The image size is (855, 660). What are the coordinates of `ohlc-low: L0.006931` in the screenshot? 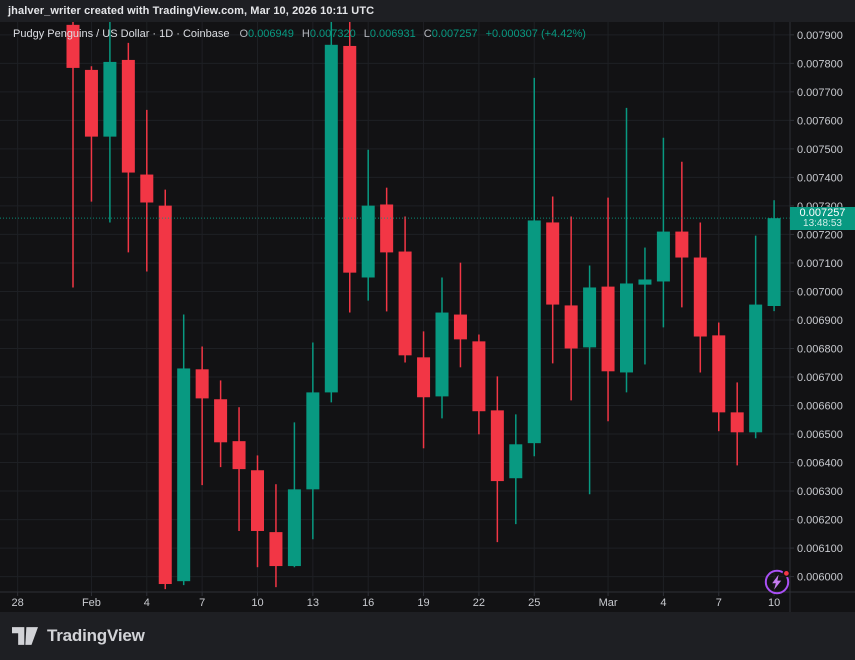 It's located at (390, 34).